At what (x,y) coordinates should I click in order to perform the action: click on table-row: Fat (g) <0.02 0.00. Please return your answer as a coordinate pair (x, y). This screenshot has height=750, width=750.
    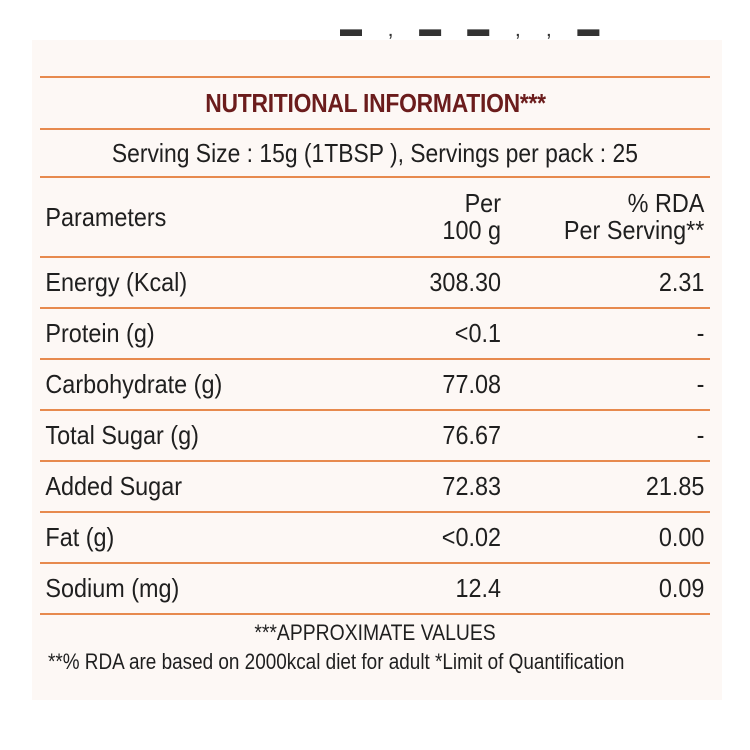
    Looking at the image, I should click on (375, 537).